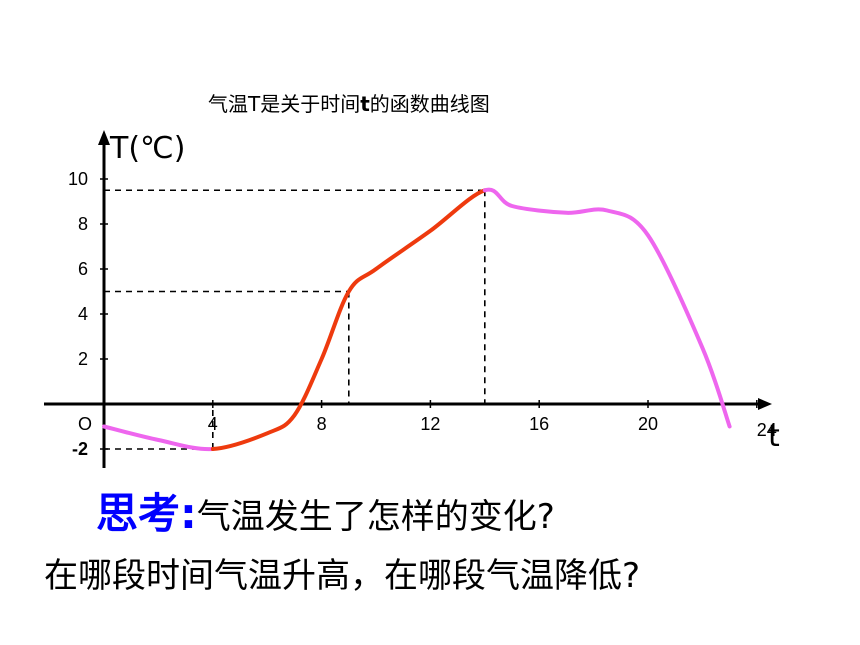  Describe the element at coordinates (80, 449) in the screenshot. I see `y-tick-label: -2` at that location.